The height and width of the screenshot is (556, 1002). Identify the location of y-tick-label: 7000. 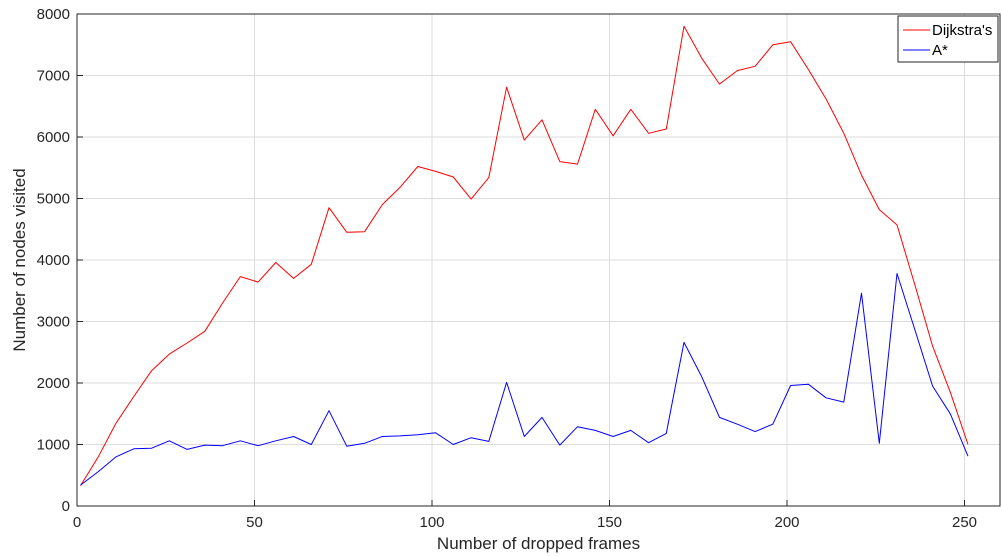
(53, 76).